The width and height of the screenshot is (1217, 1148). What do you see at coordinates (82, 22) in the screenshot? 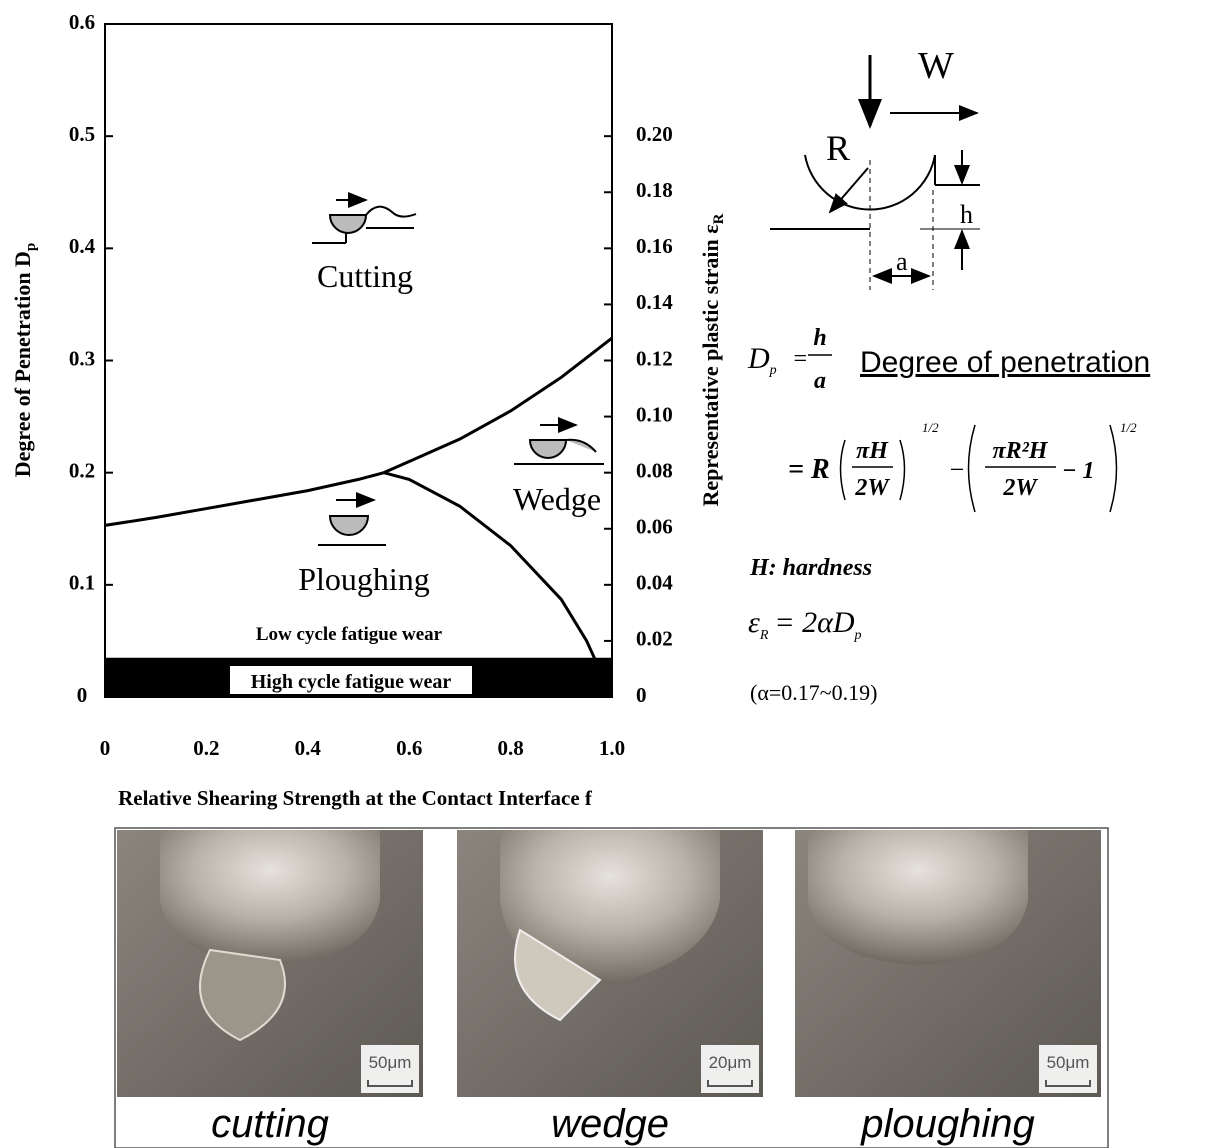
I see `y-tick-label: 0.6` at bounding box center [82, 22].